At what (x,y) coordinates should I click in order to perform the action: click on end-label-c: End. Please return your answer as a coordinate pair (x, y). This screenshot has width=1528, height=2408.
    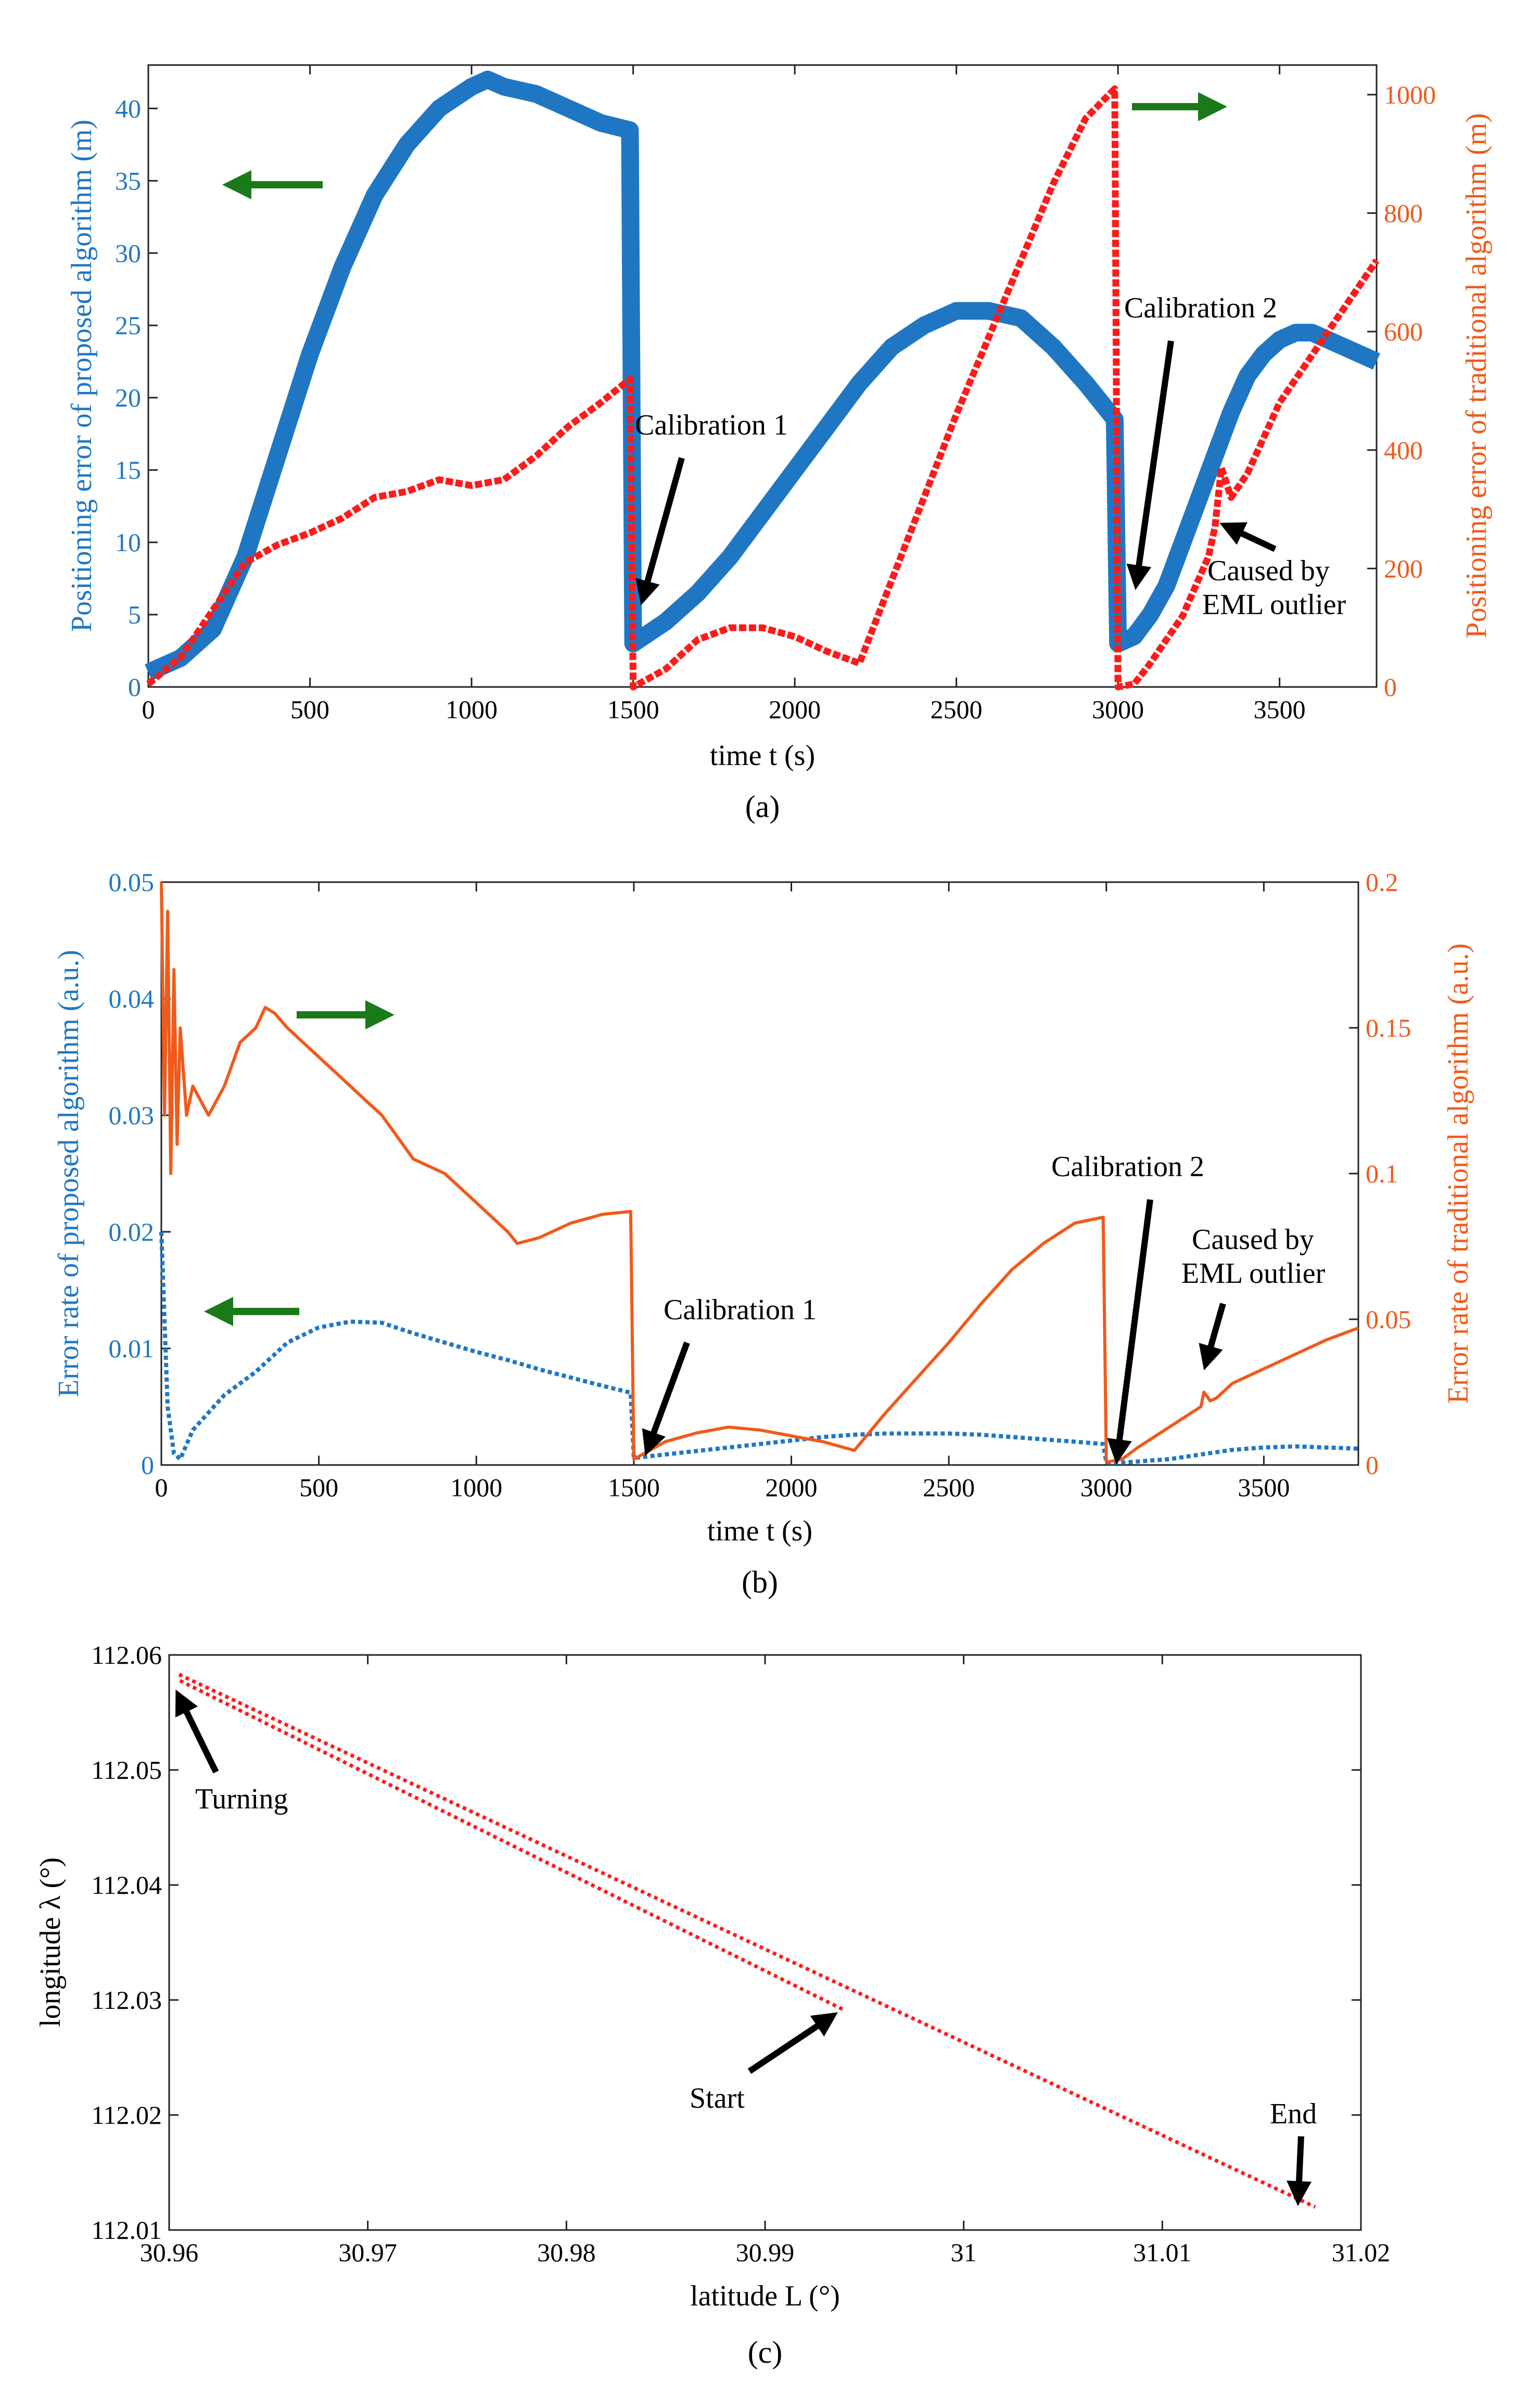
    Looking at the image, I should click on (1293, 2114).